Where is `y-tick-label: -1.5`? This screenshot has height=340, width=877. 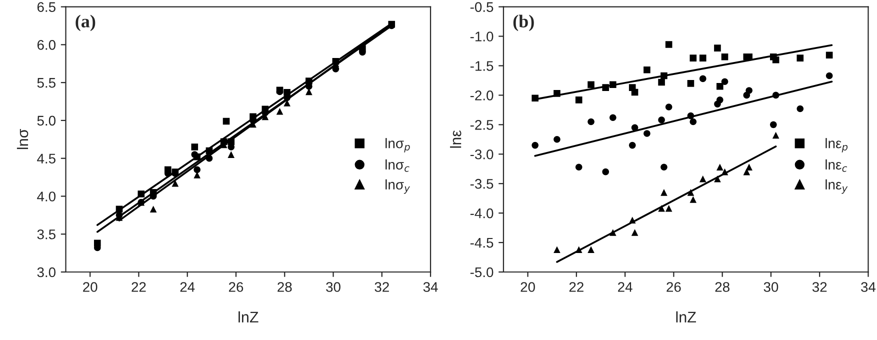 y-tick-label: -1.5 is located at coordinates (482, 66).